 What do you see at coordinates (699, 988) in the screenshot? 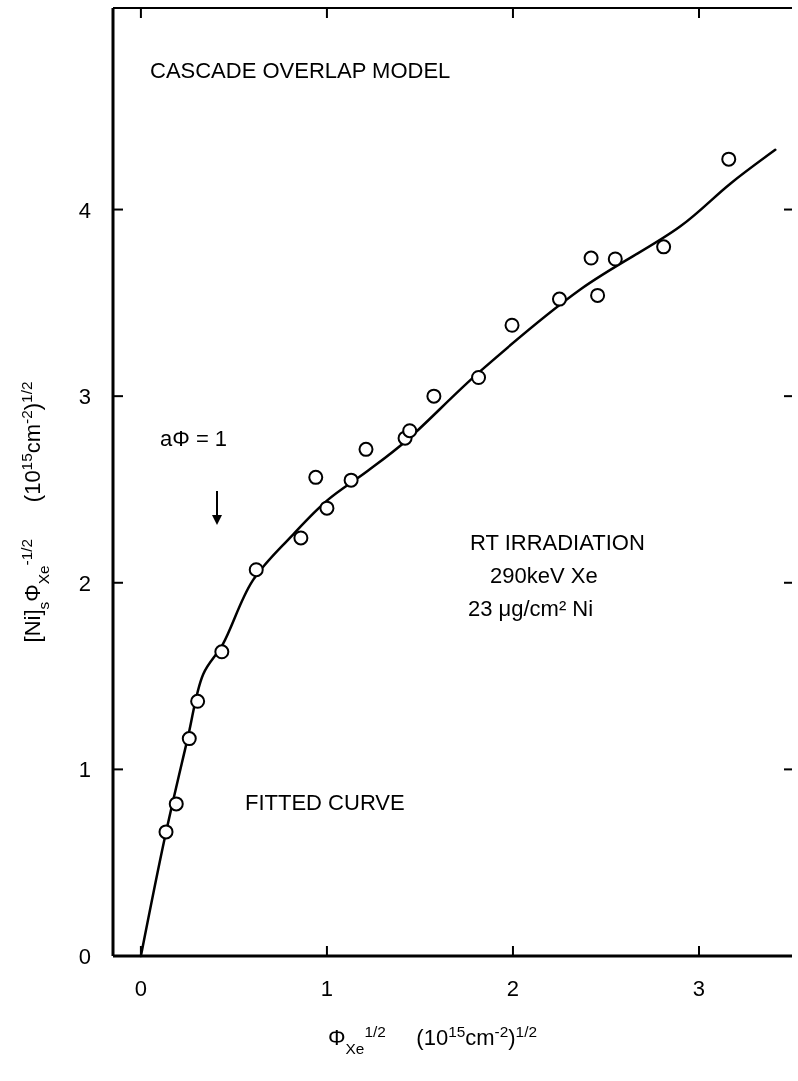
I see `x-tick-label: 3` at bounding box center [699, 988].